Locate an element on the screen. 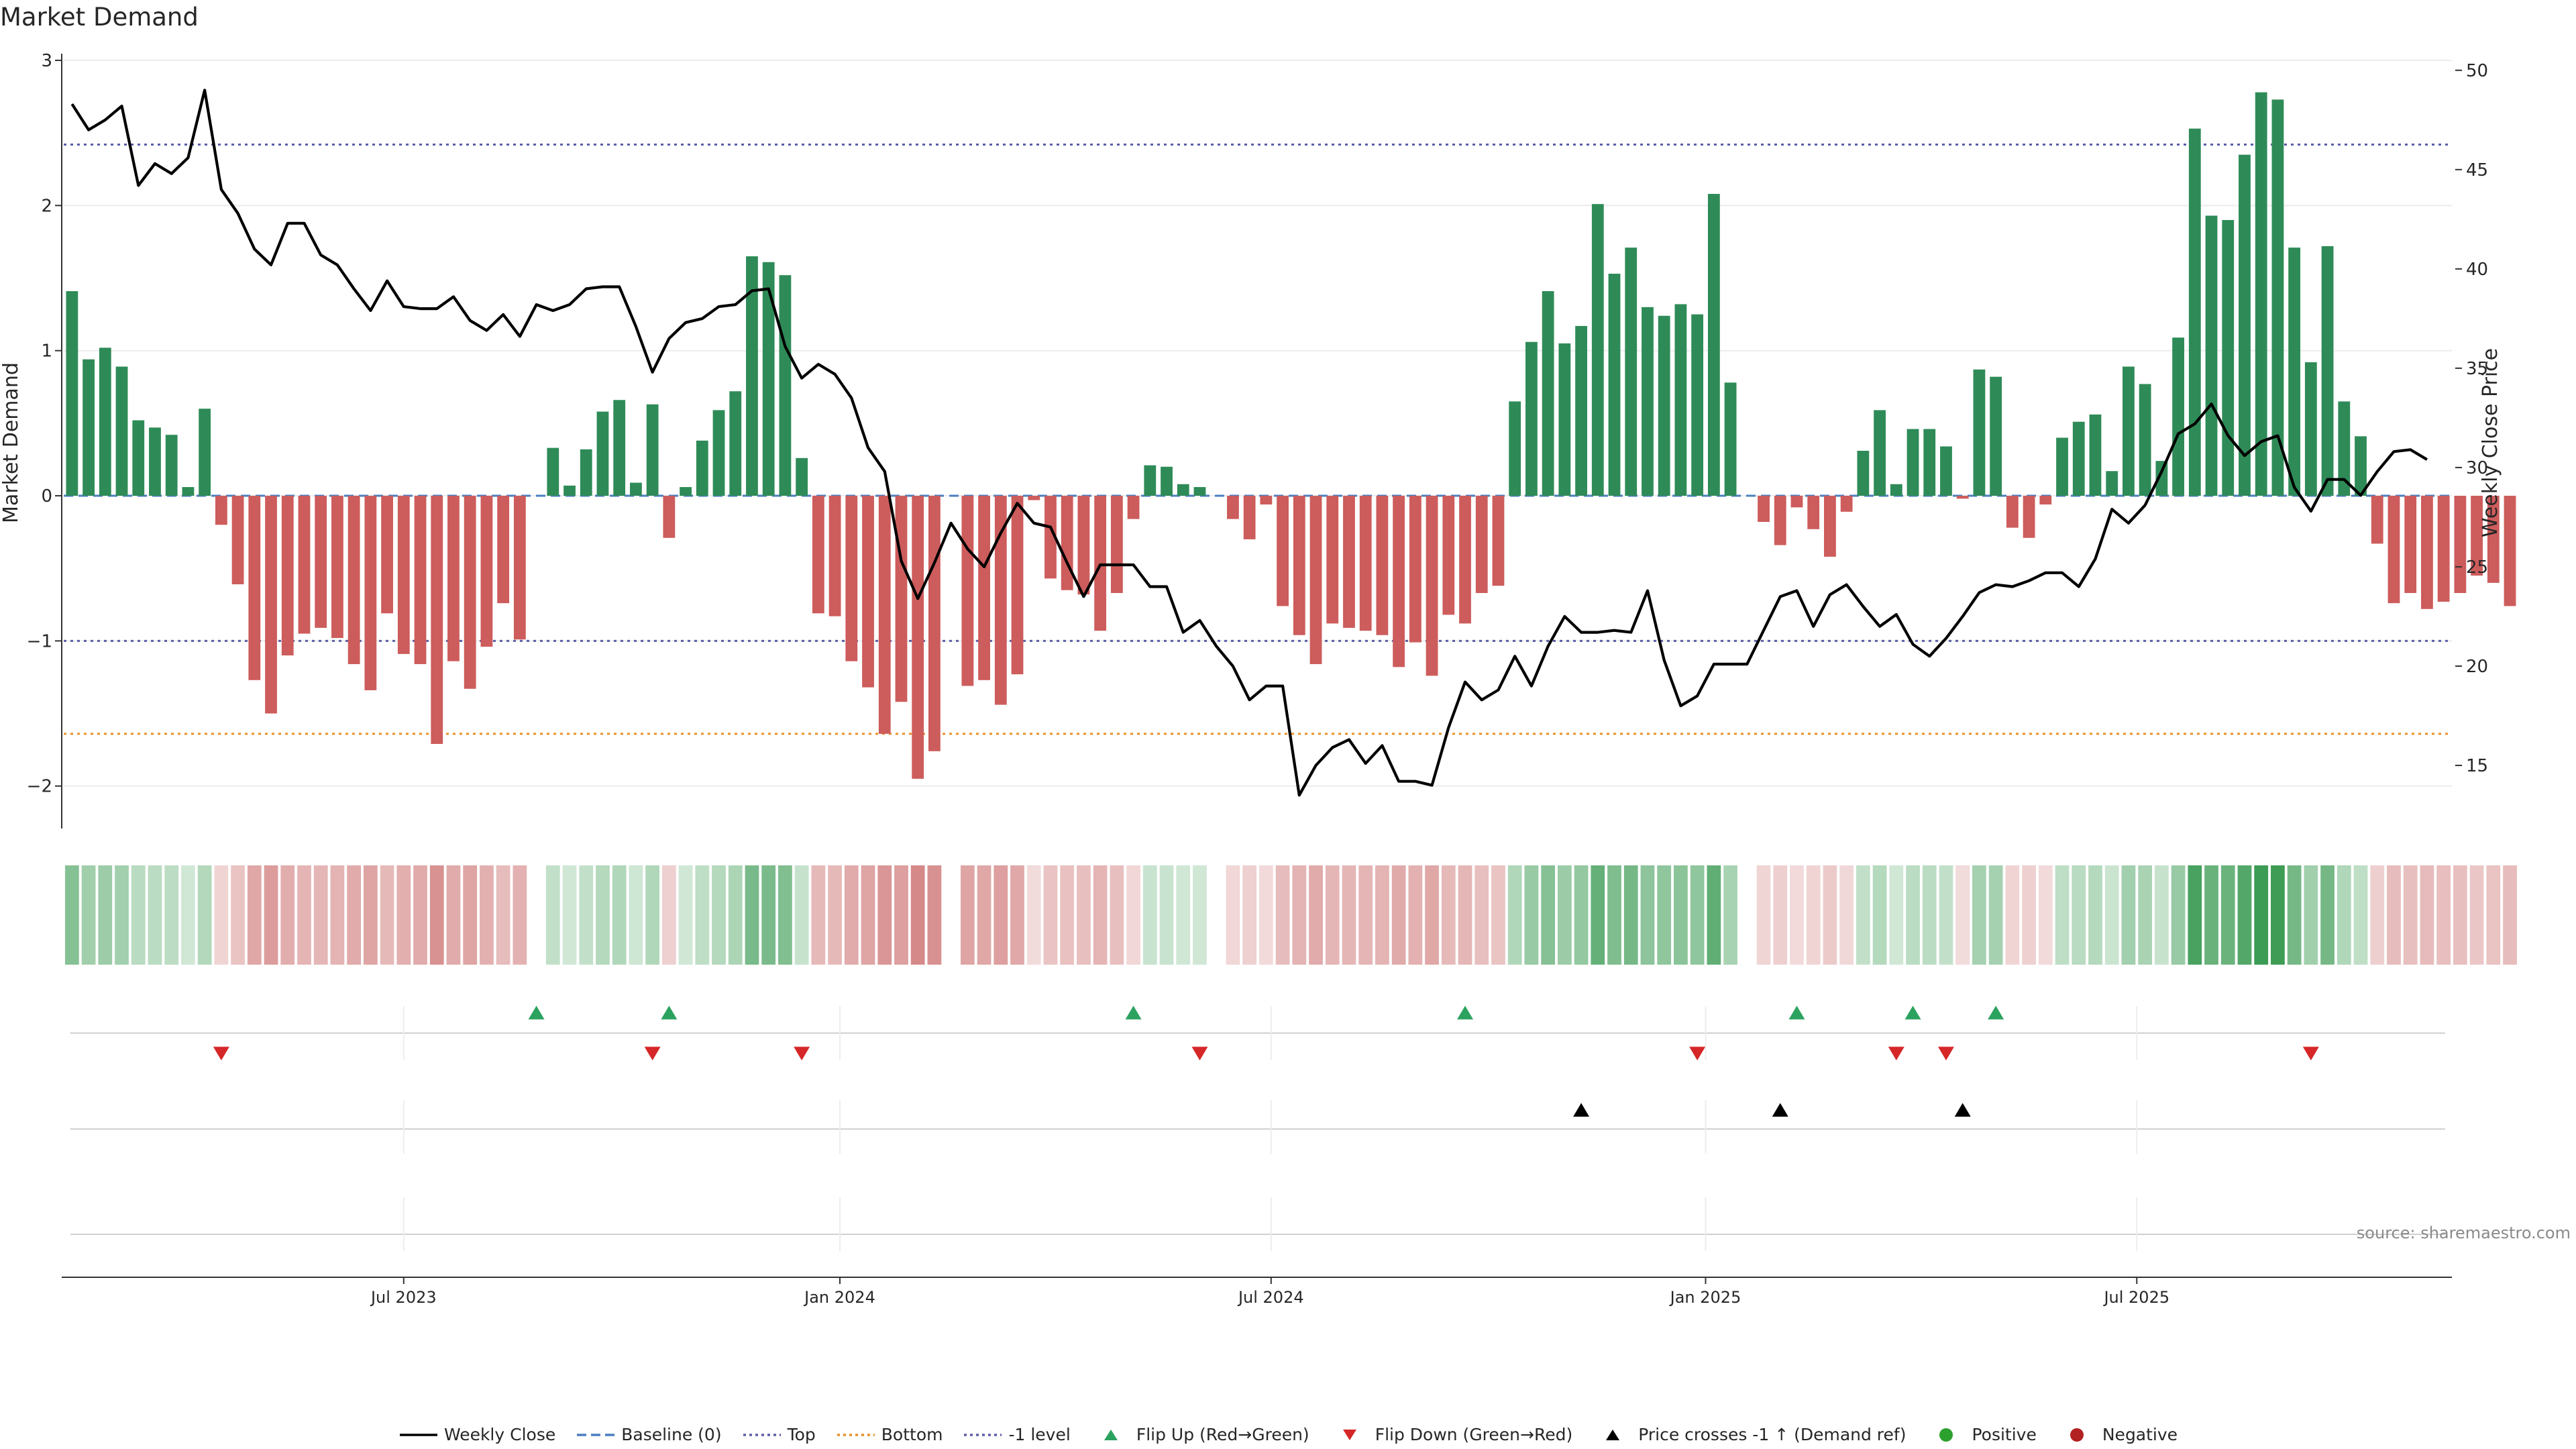  x-tick-label: Jul 2025 is located at coordinates (2135, 1297).